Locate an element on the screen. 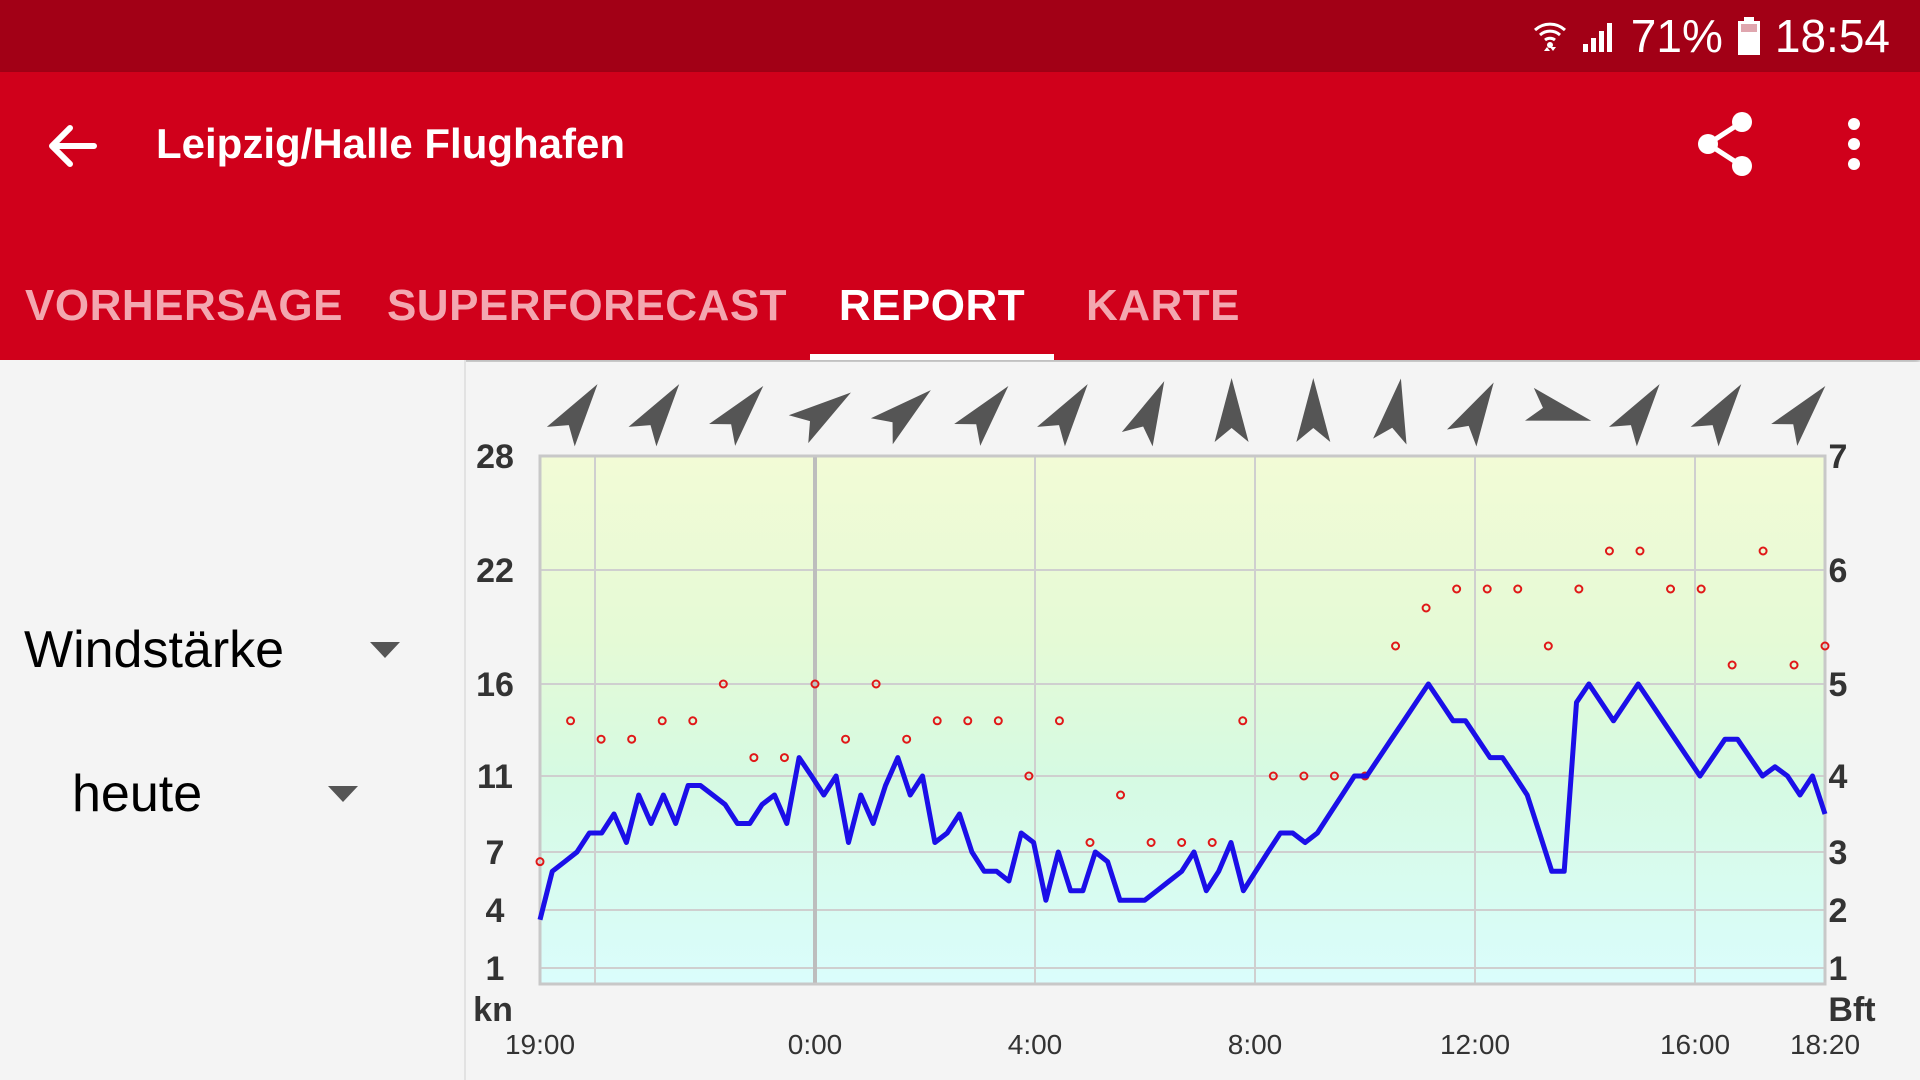  left-axis-tick-label: 4 is located at coordinates (495, 911).